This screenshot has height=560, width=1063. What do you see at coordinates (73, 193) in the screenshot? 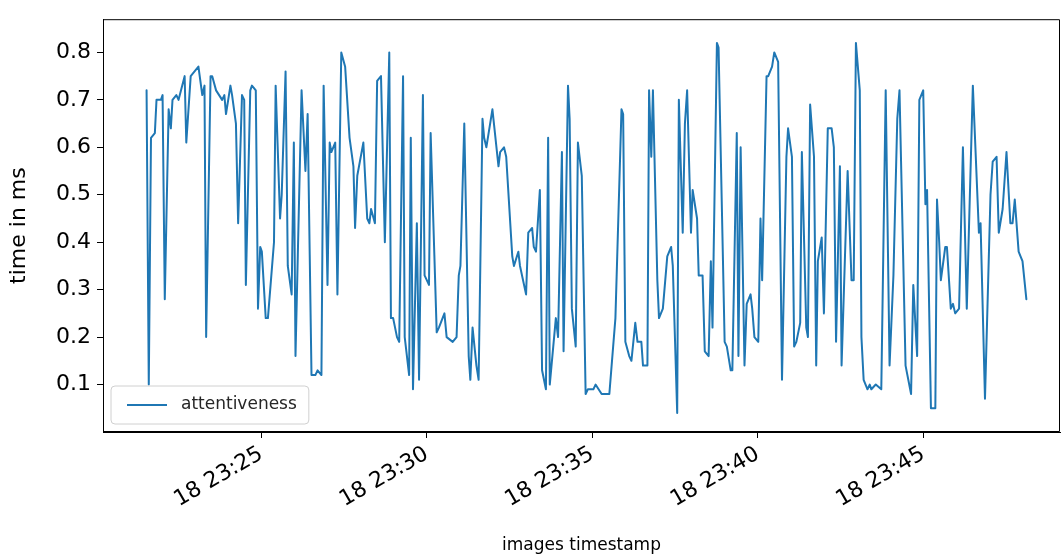
I see `y-tick-label: 0.5` at bounding box center [73, 193].